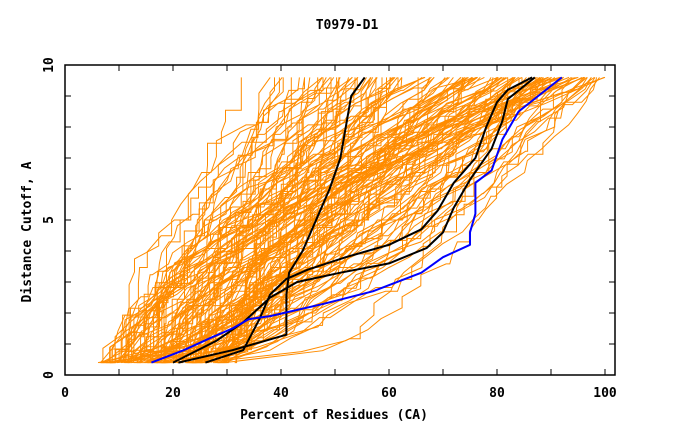 This screenshot has width=680, height=440. I want to click on x-tick-label: 0, so click(65, 393).